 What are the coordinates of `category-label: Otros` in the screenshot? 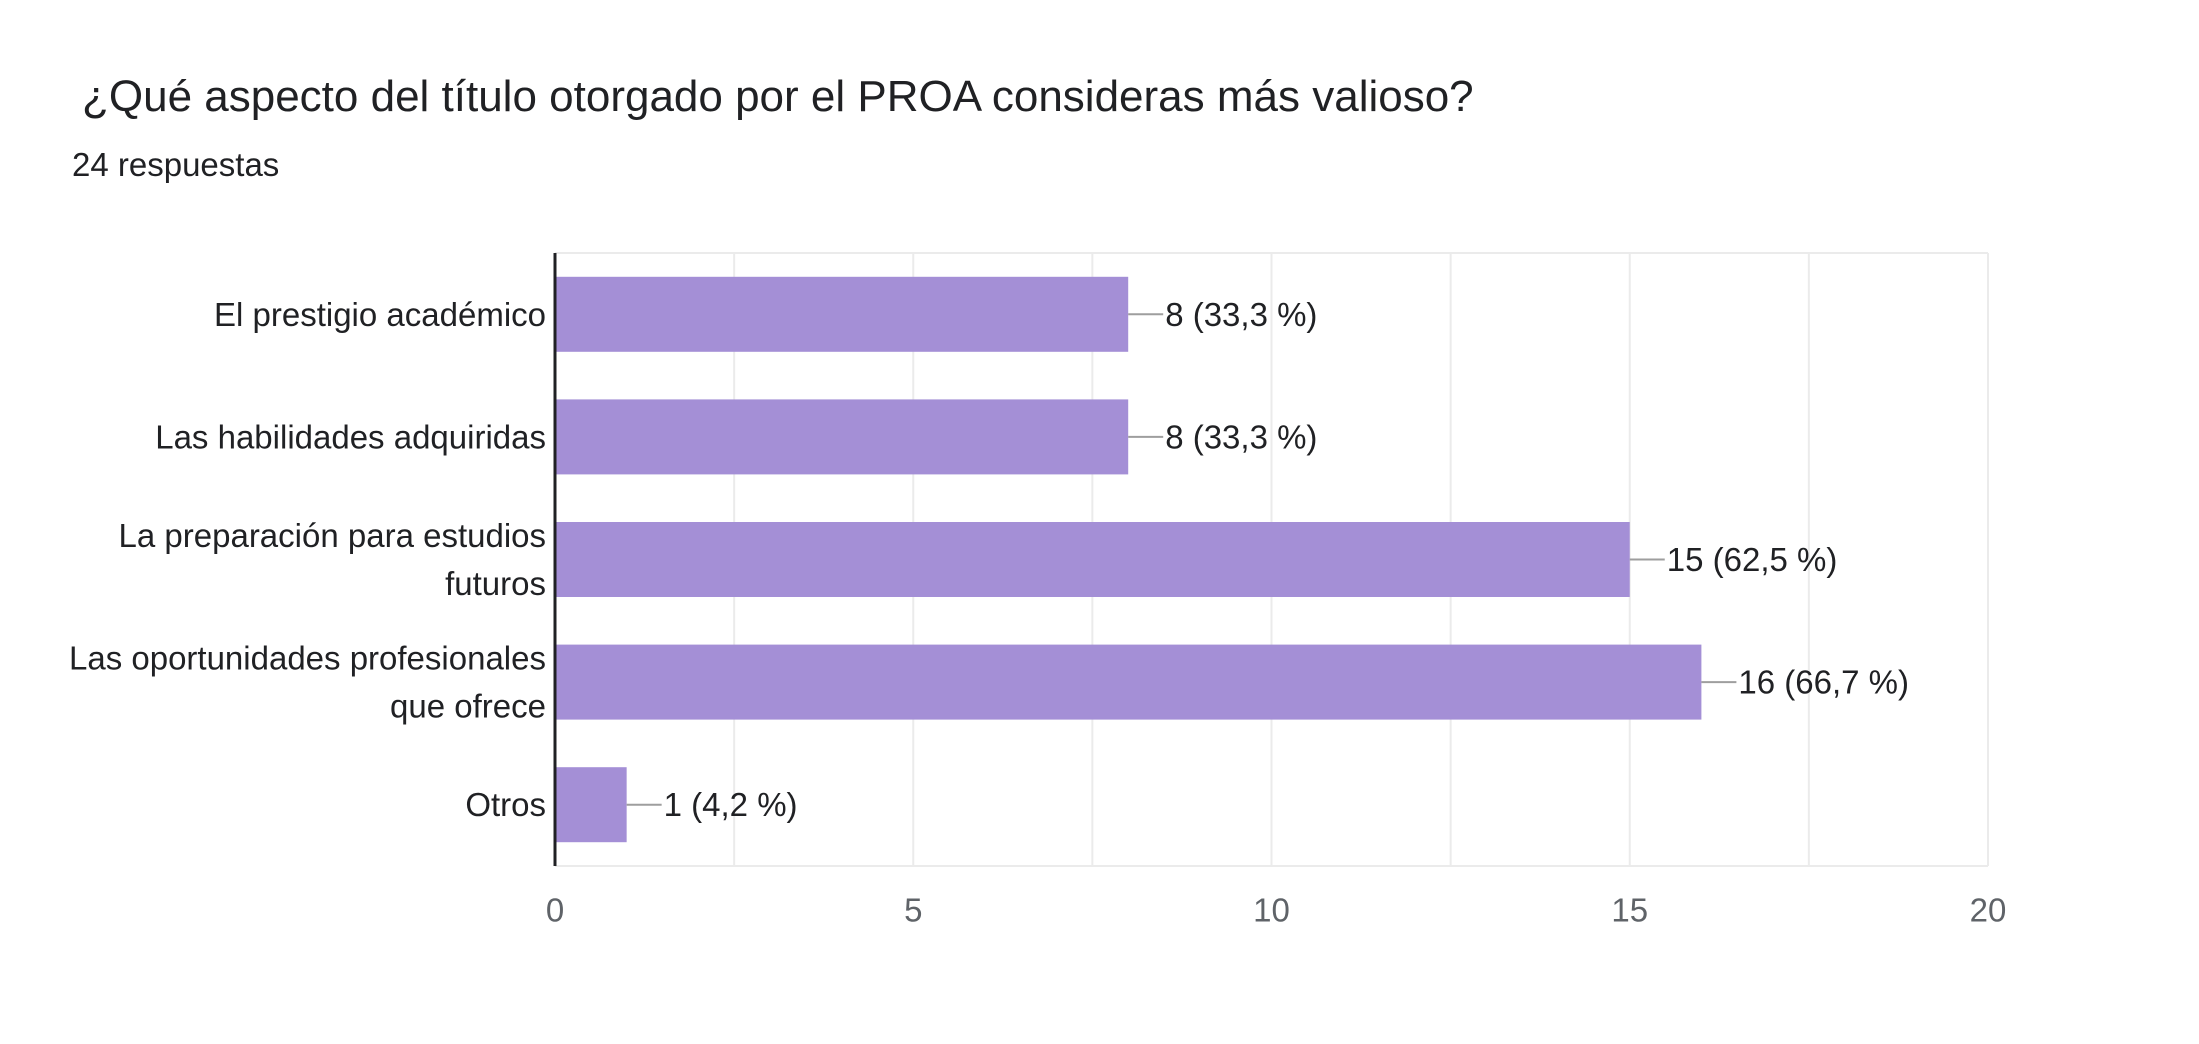 It's located at (505, 804).